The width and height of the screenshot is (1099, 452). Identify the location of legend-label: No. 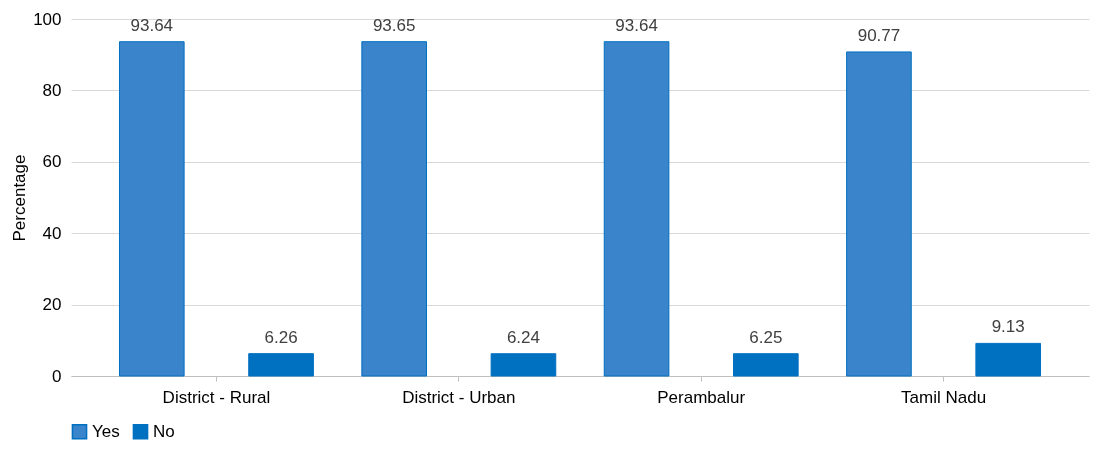
(164, 431).